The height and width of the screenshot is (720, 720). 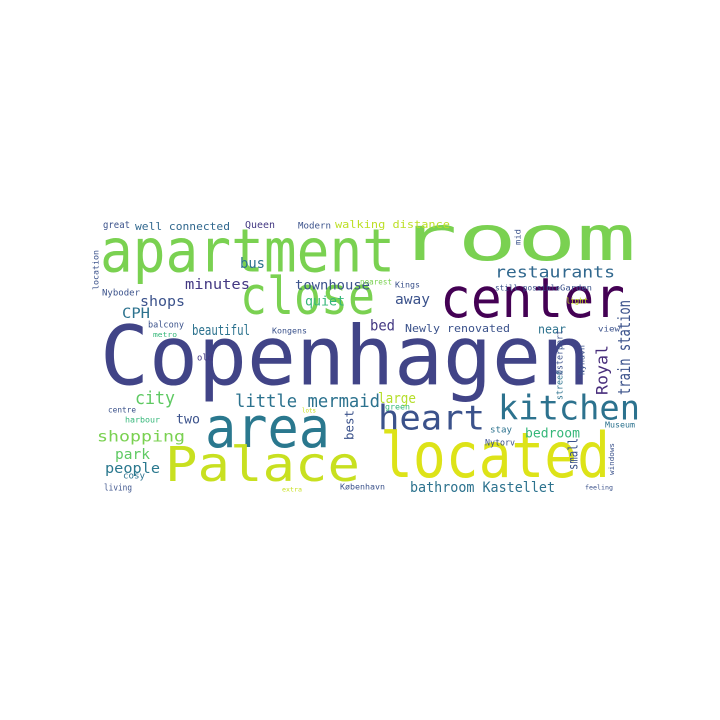 I want to click on word: cosy, so click(x=134, y=477).